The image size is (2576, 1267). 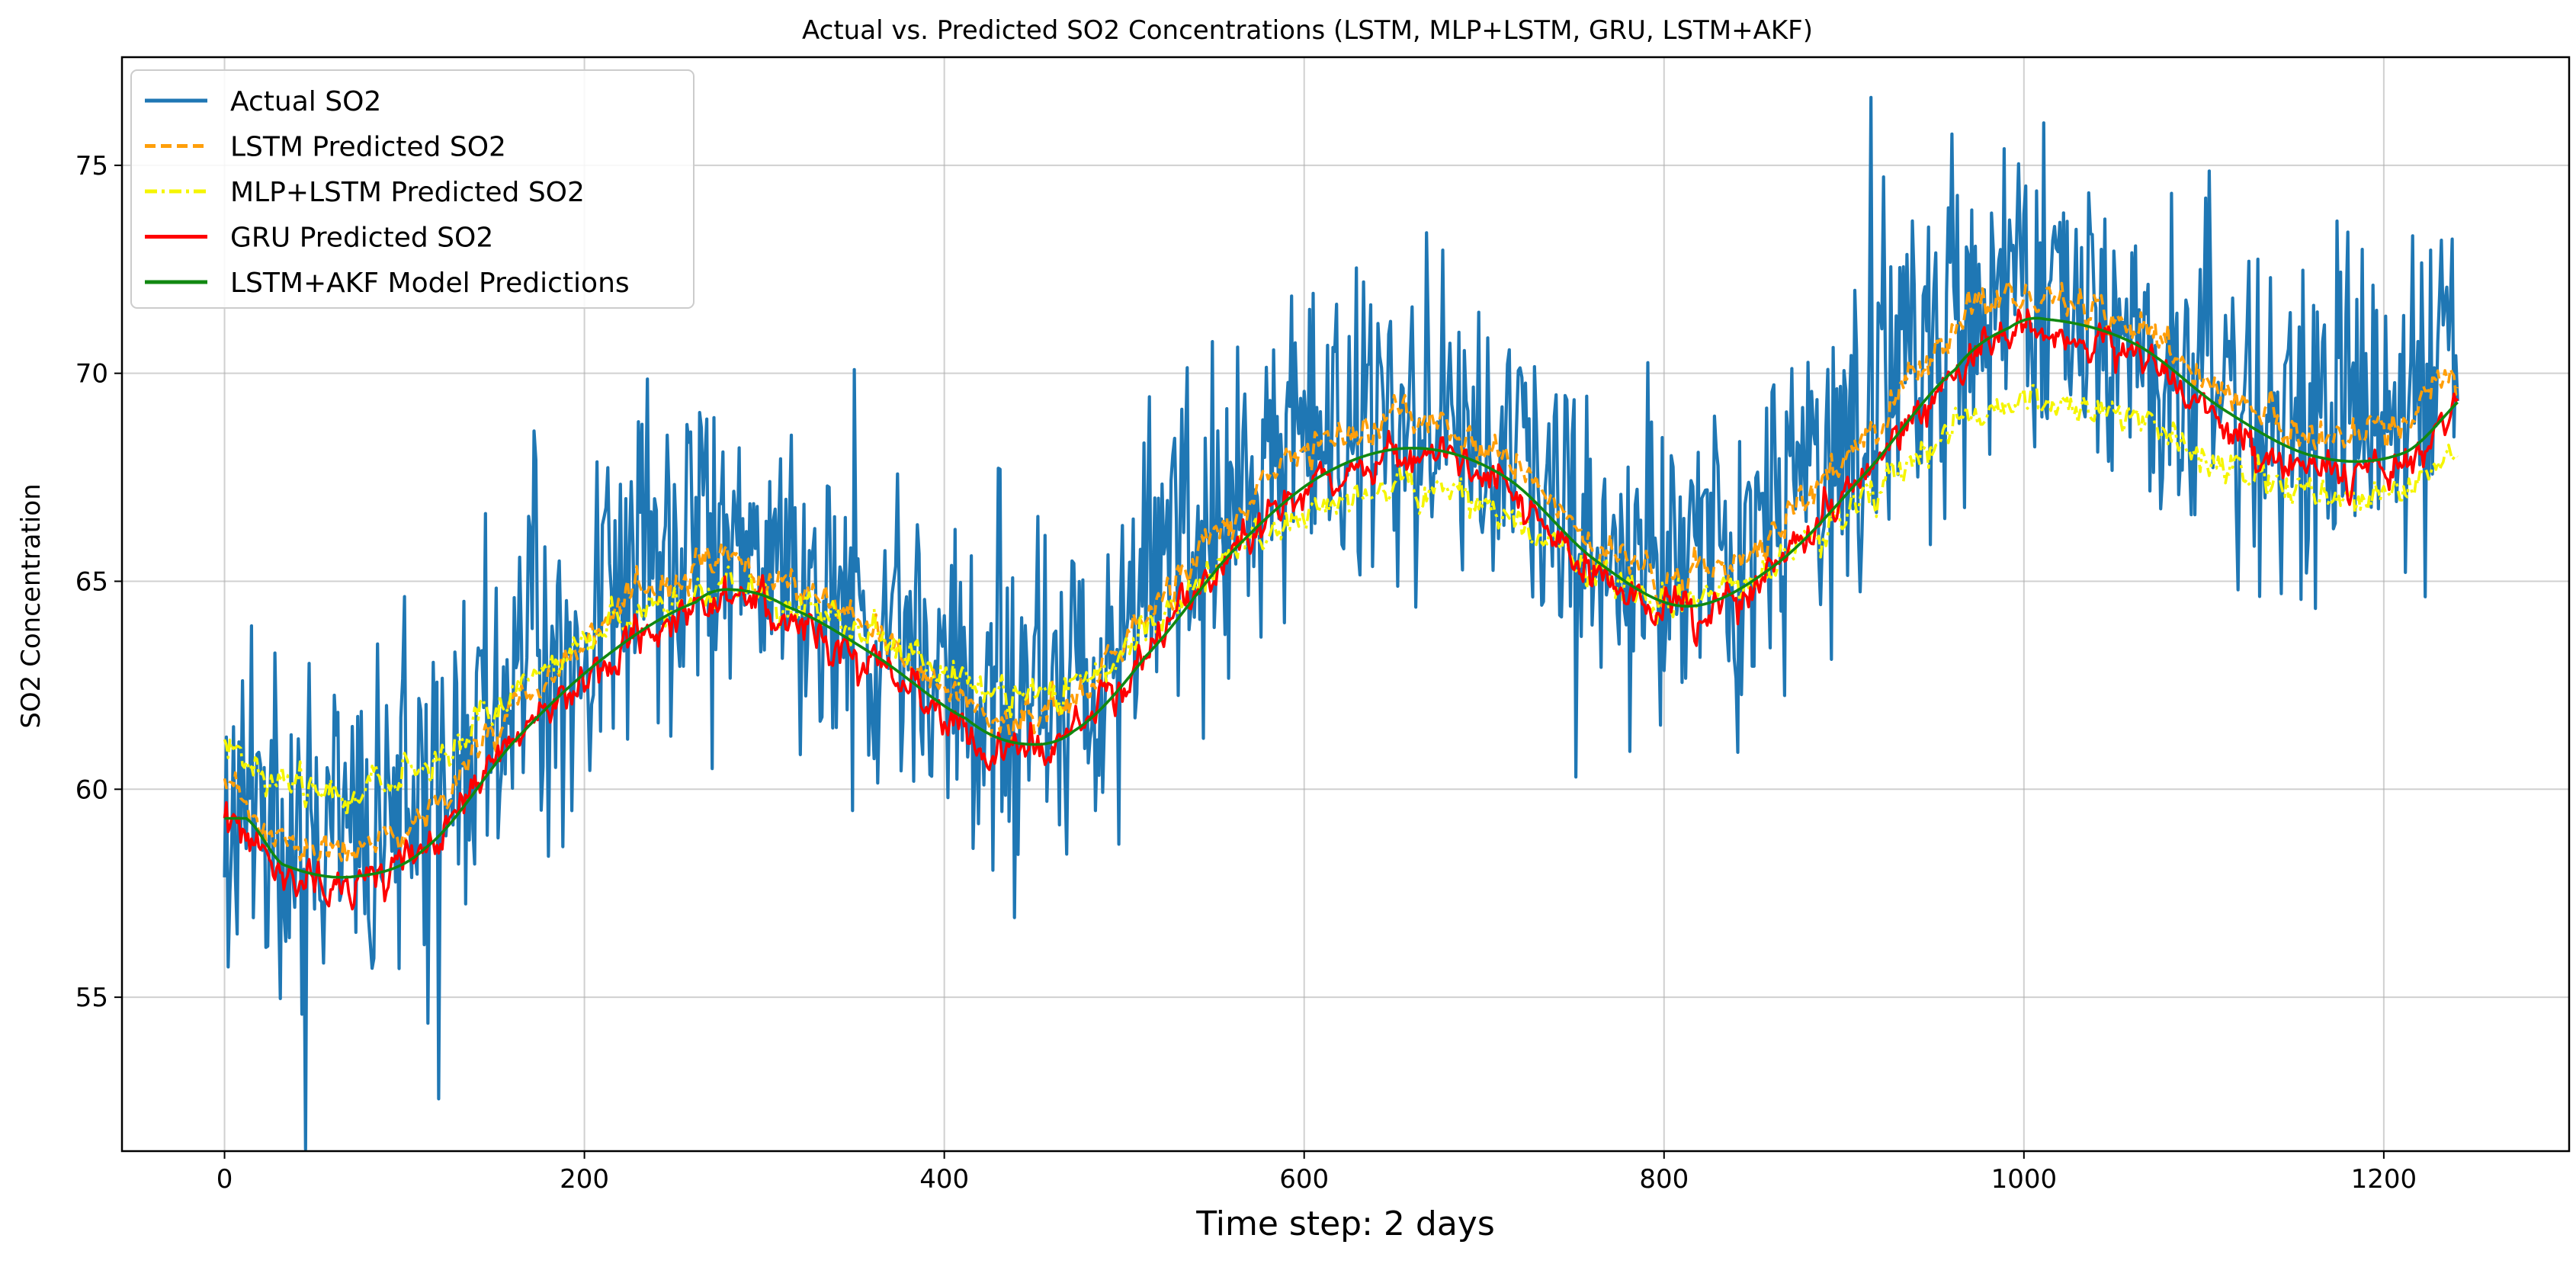 I want to click on x-tick-label: 200, so click(x=584, y=1179).